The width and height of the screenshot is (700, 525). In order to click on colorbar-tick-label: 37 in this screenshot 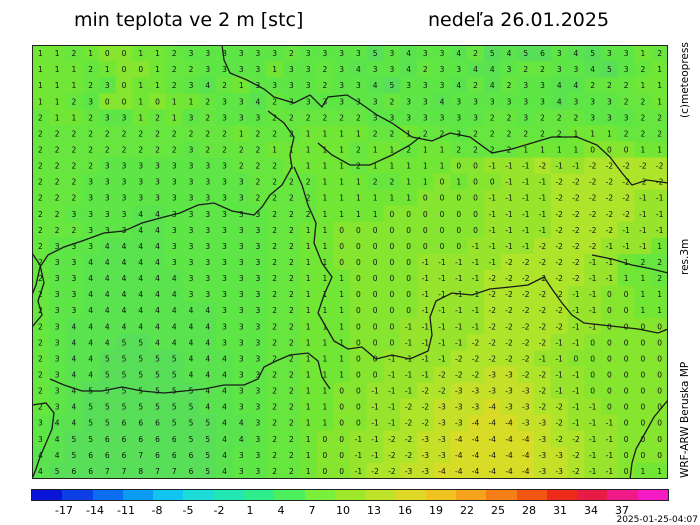, I will do `click(622, 510)`.